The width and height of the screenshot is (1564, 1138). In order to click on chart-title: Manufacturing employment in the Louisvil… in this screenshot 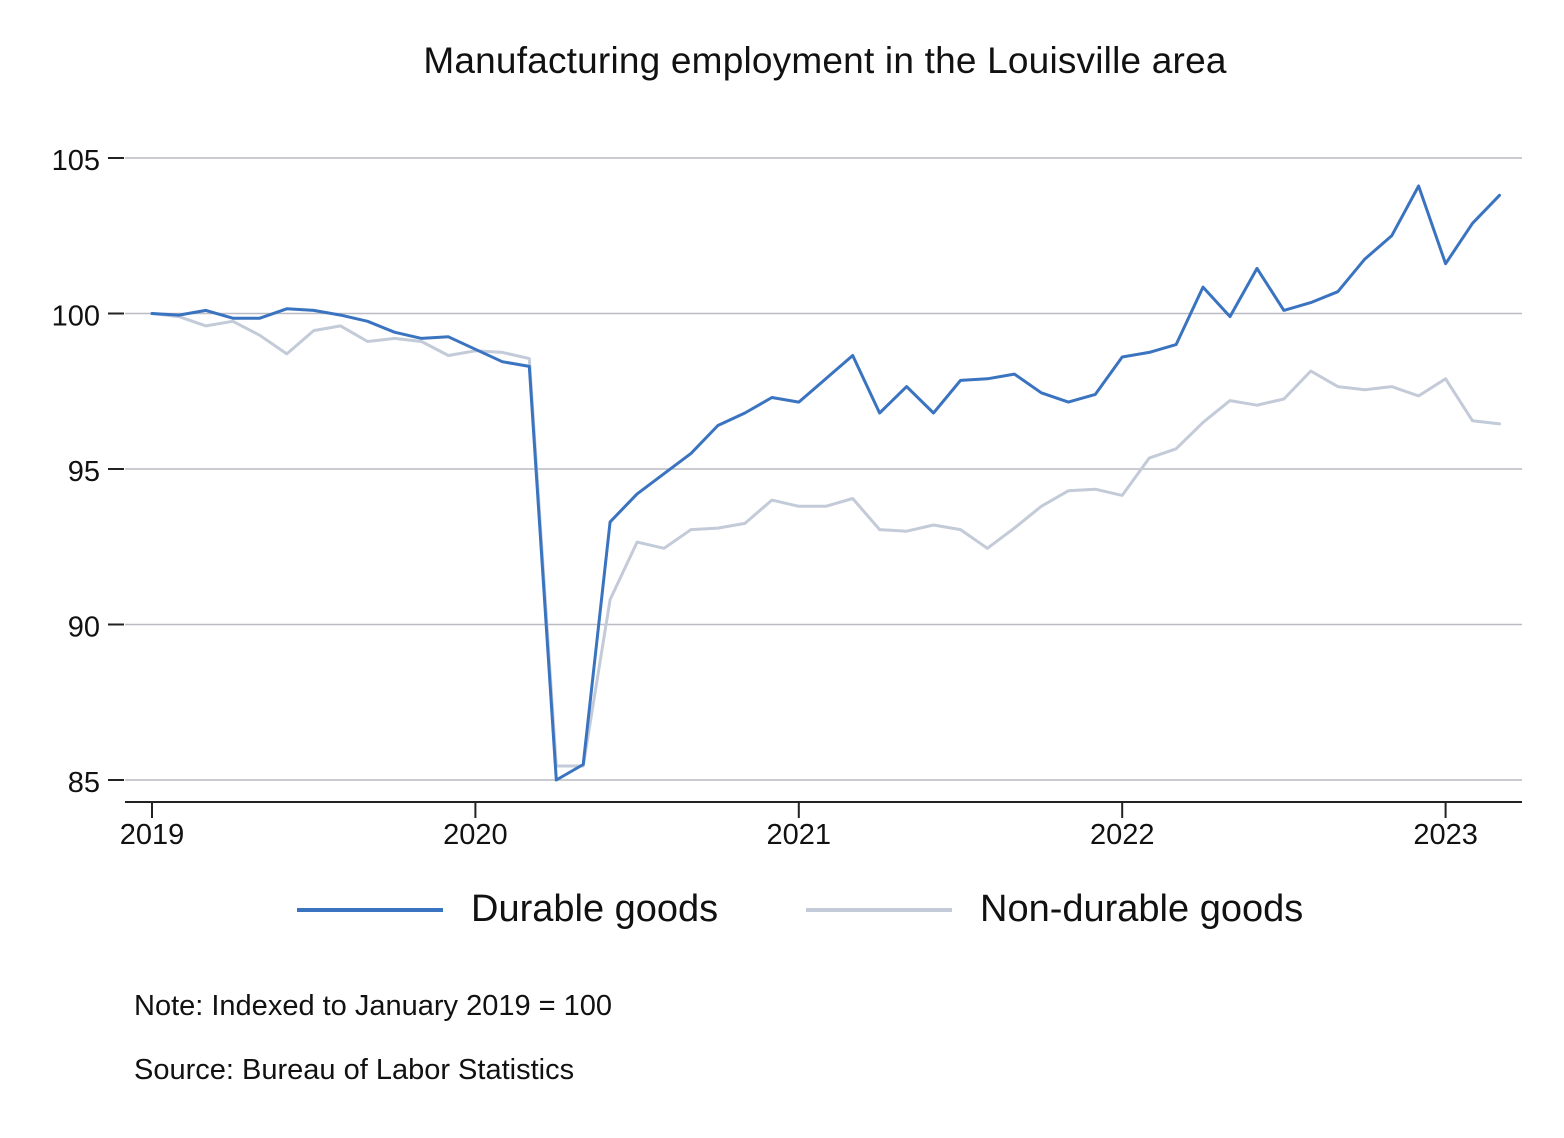, I will do `click(825, 60)`.